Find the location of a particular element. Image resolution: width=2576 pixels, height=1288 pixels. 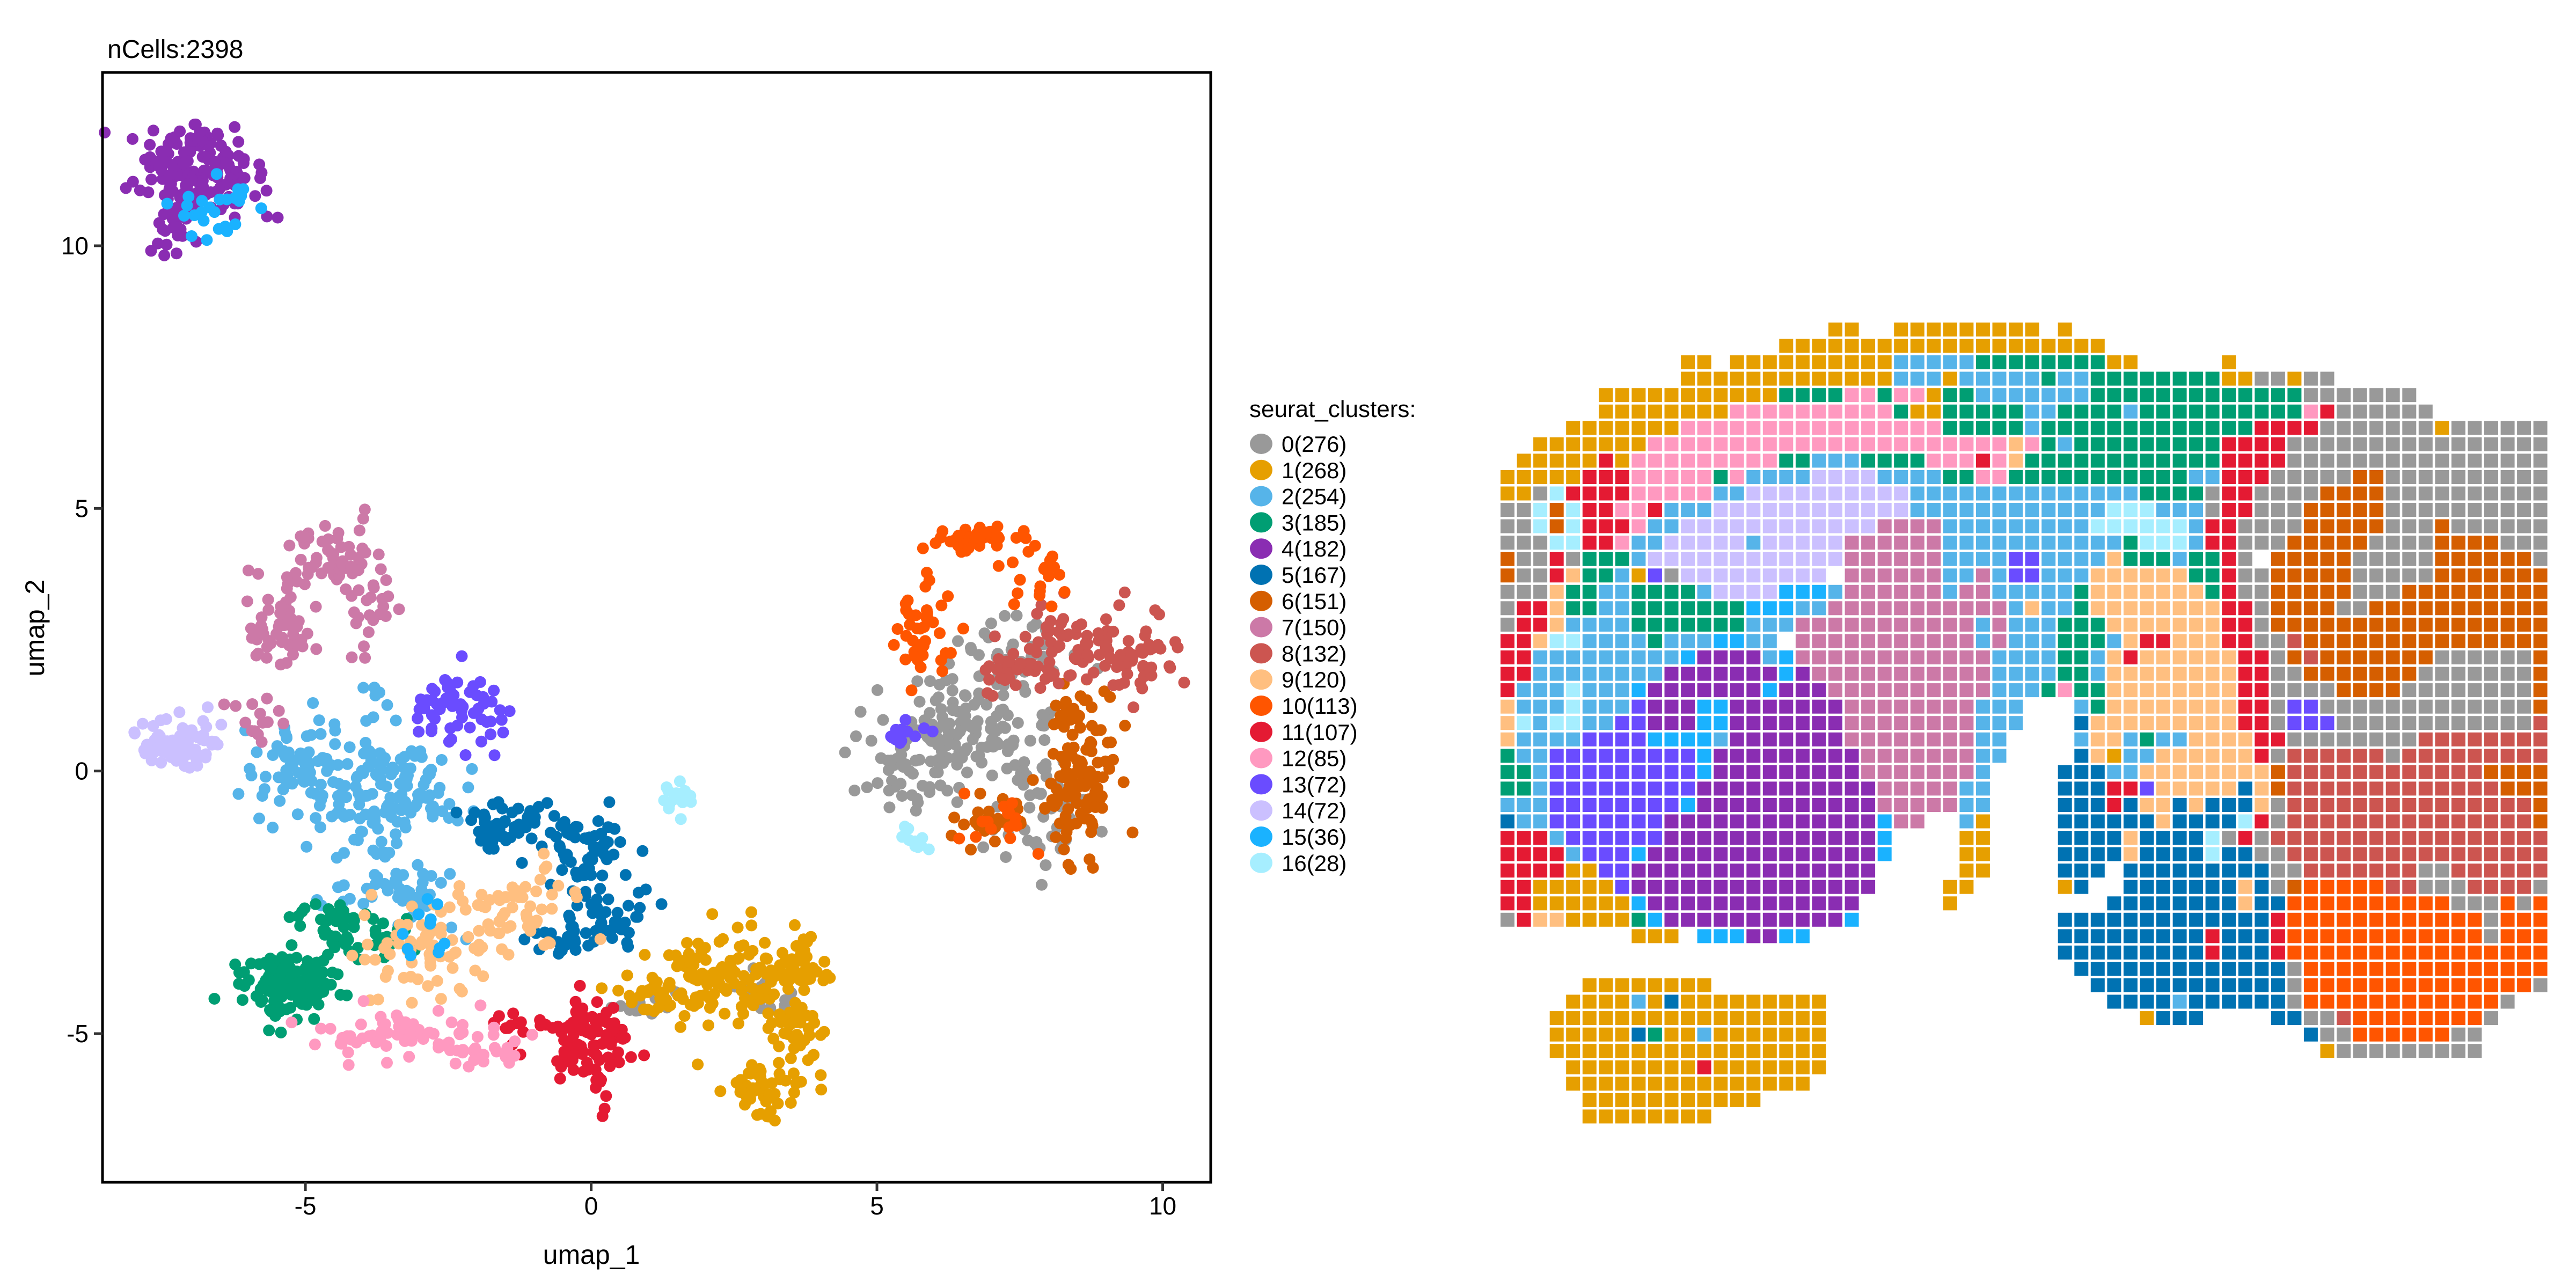

legend-label-6: 6(151) is located at coordinates (1314, 601).